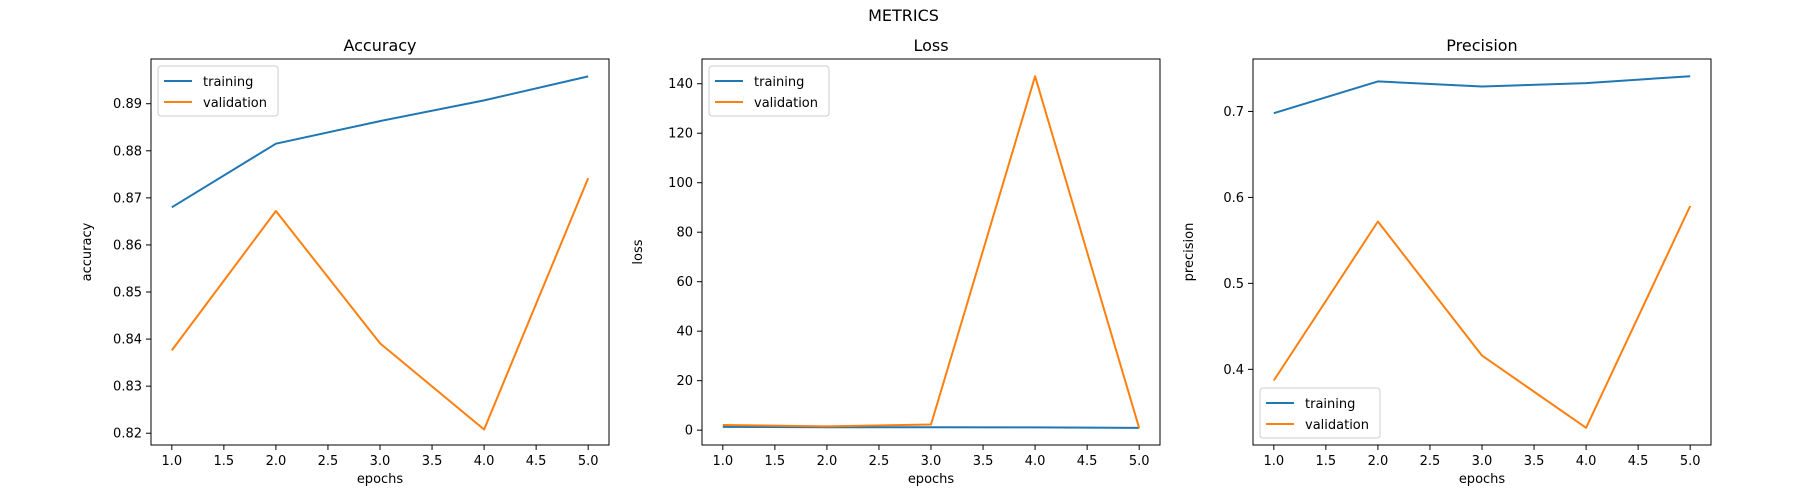 The image size is (1807, 497). I want to click on loss-xtick-label: 4.5, so click(1087, 461).